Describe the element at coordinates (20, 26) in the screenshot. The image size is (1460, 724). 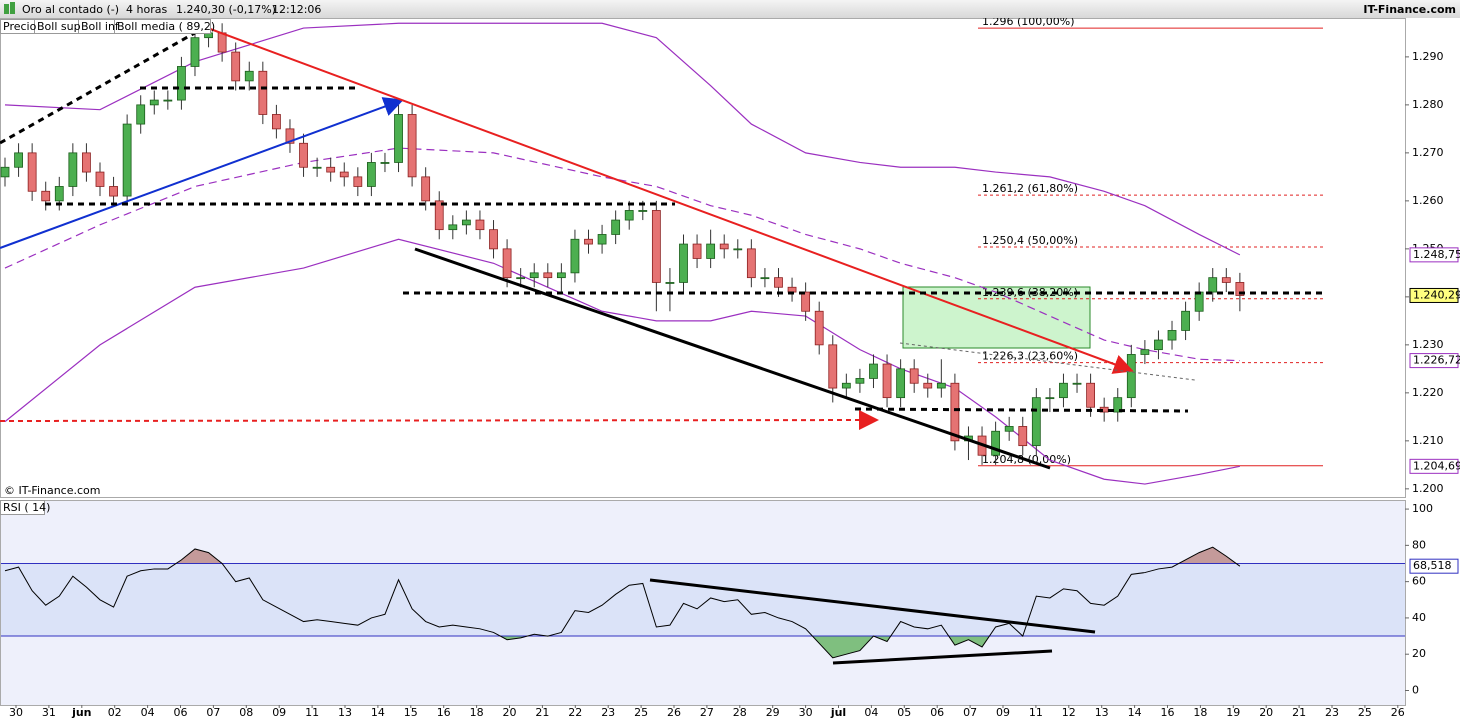
I see `legend-label: Precio` at that location.